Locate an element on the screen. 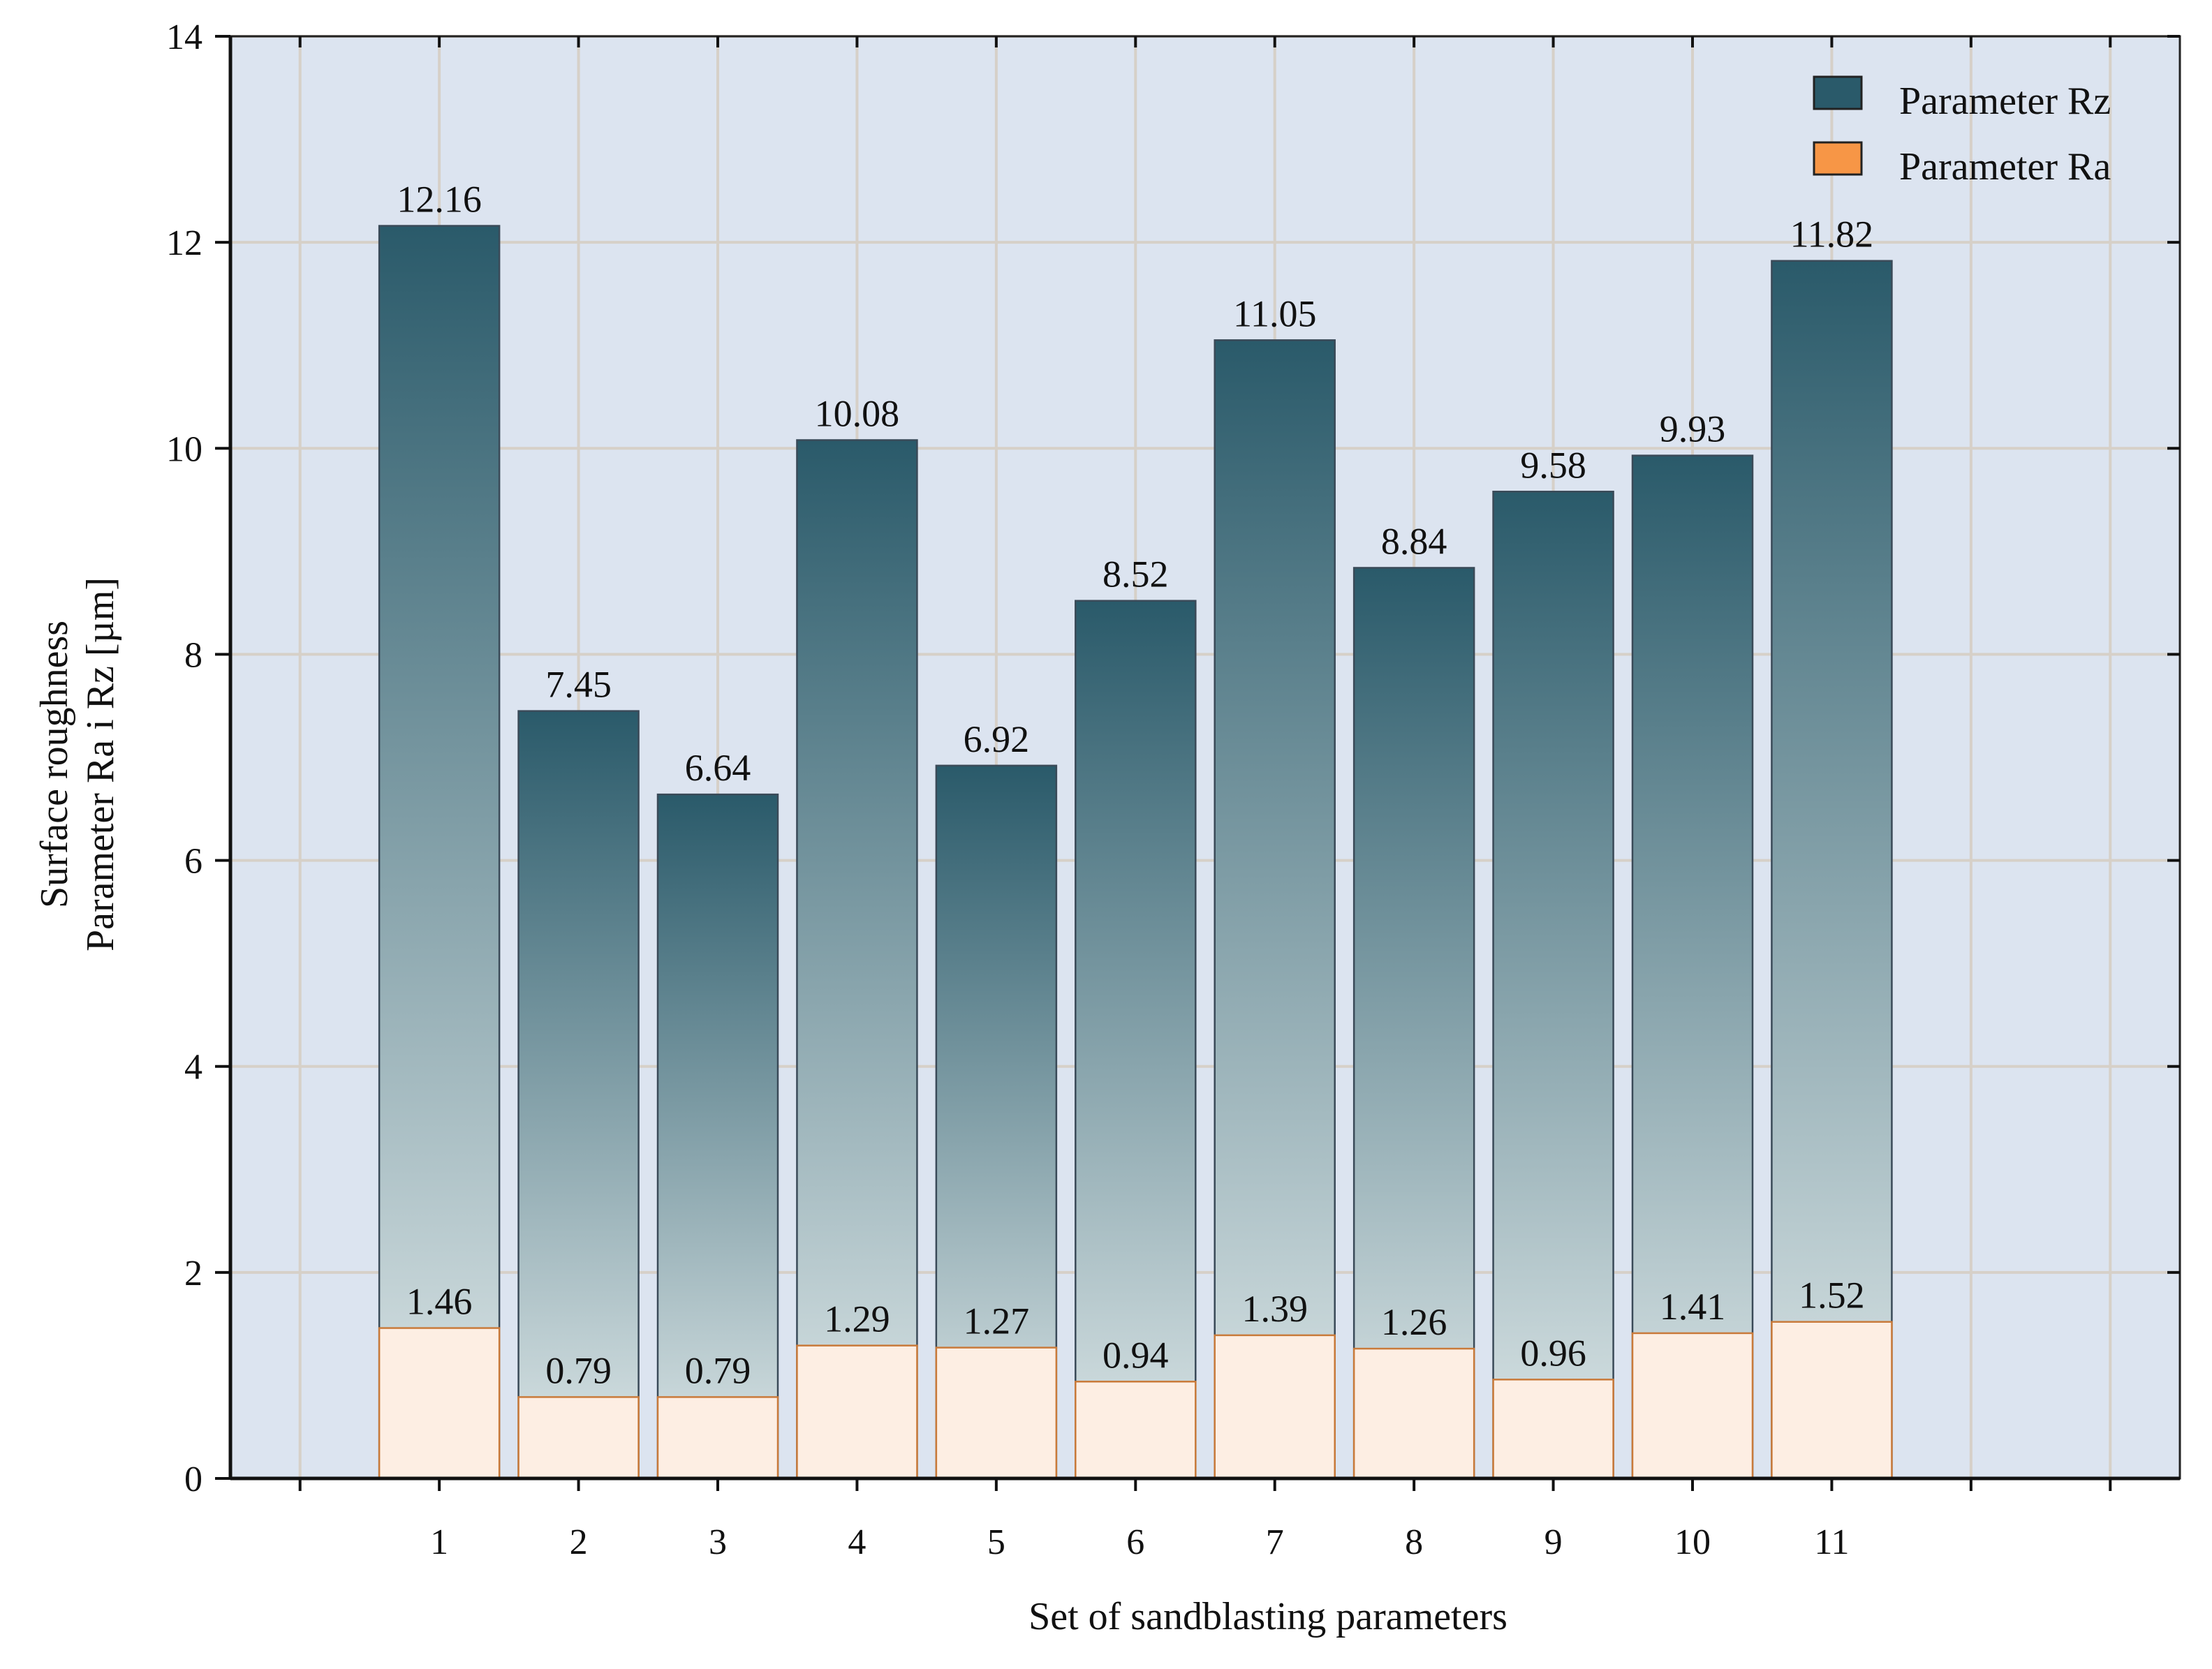  data-label-rz-4: 10.08 is located at coordinates (857, 413).